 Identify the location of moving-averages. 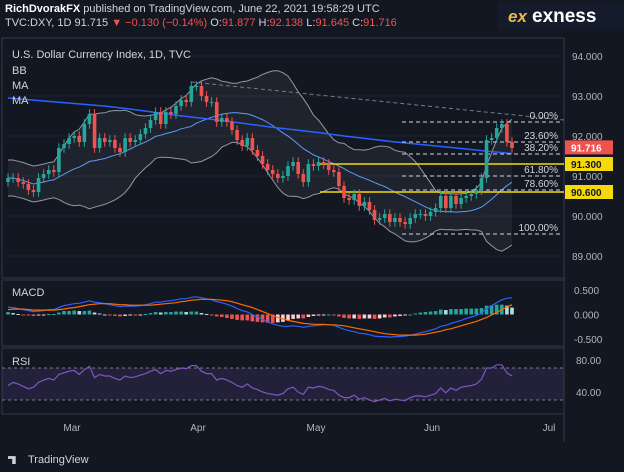
(260, 126).